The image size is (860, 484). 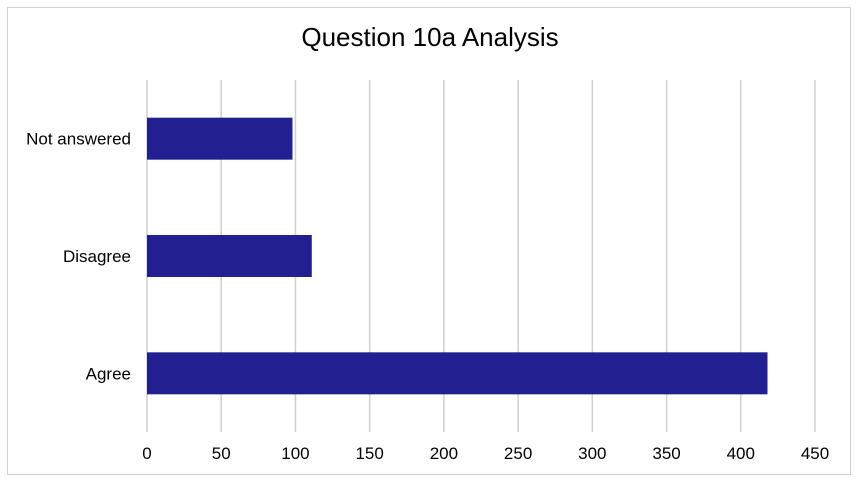 I want to click on category-label-disagree: Disagree, so click(x=97, y=256).